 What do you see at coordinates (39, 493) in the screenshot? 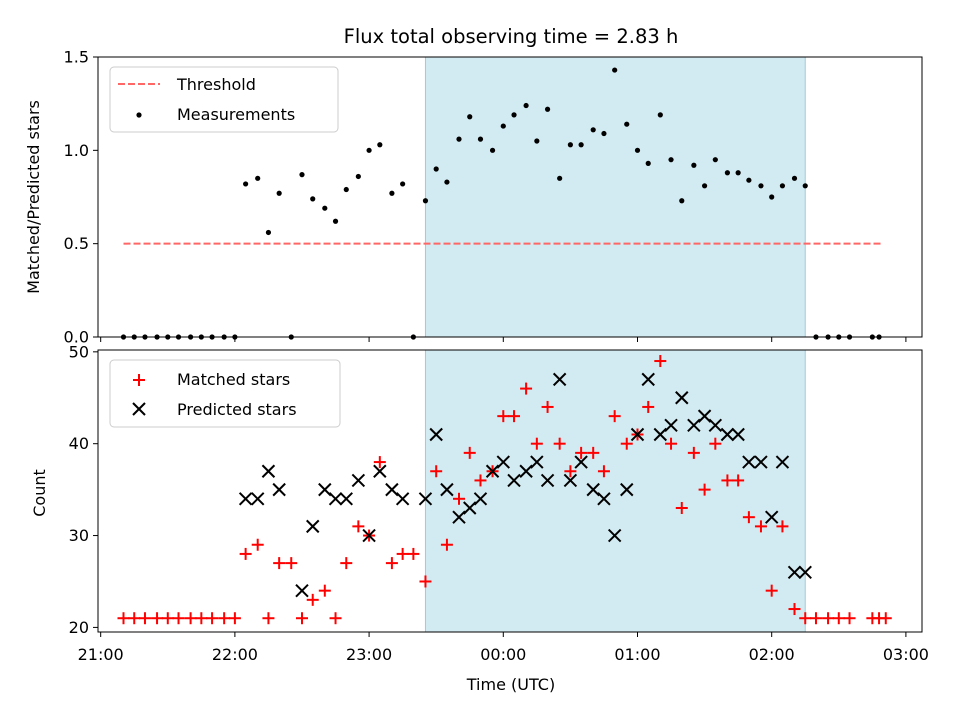
I see `bottom-y-axis-label: Count` at bounding box center [39, 493].